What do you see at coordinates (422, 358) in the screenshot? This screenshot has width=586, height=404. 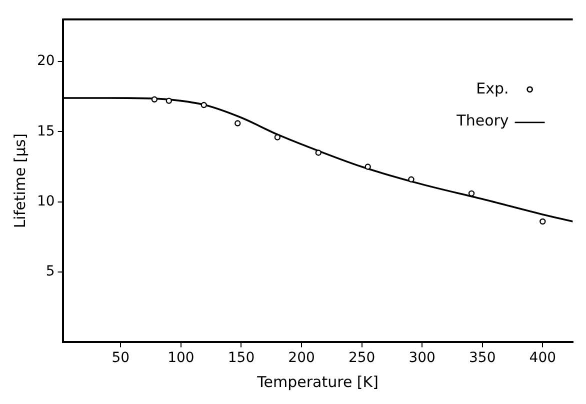 I see `x-tick-label: 300` at bounding box center [422, 358].